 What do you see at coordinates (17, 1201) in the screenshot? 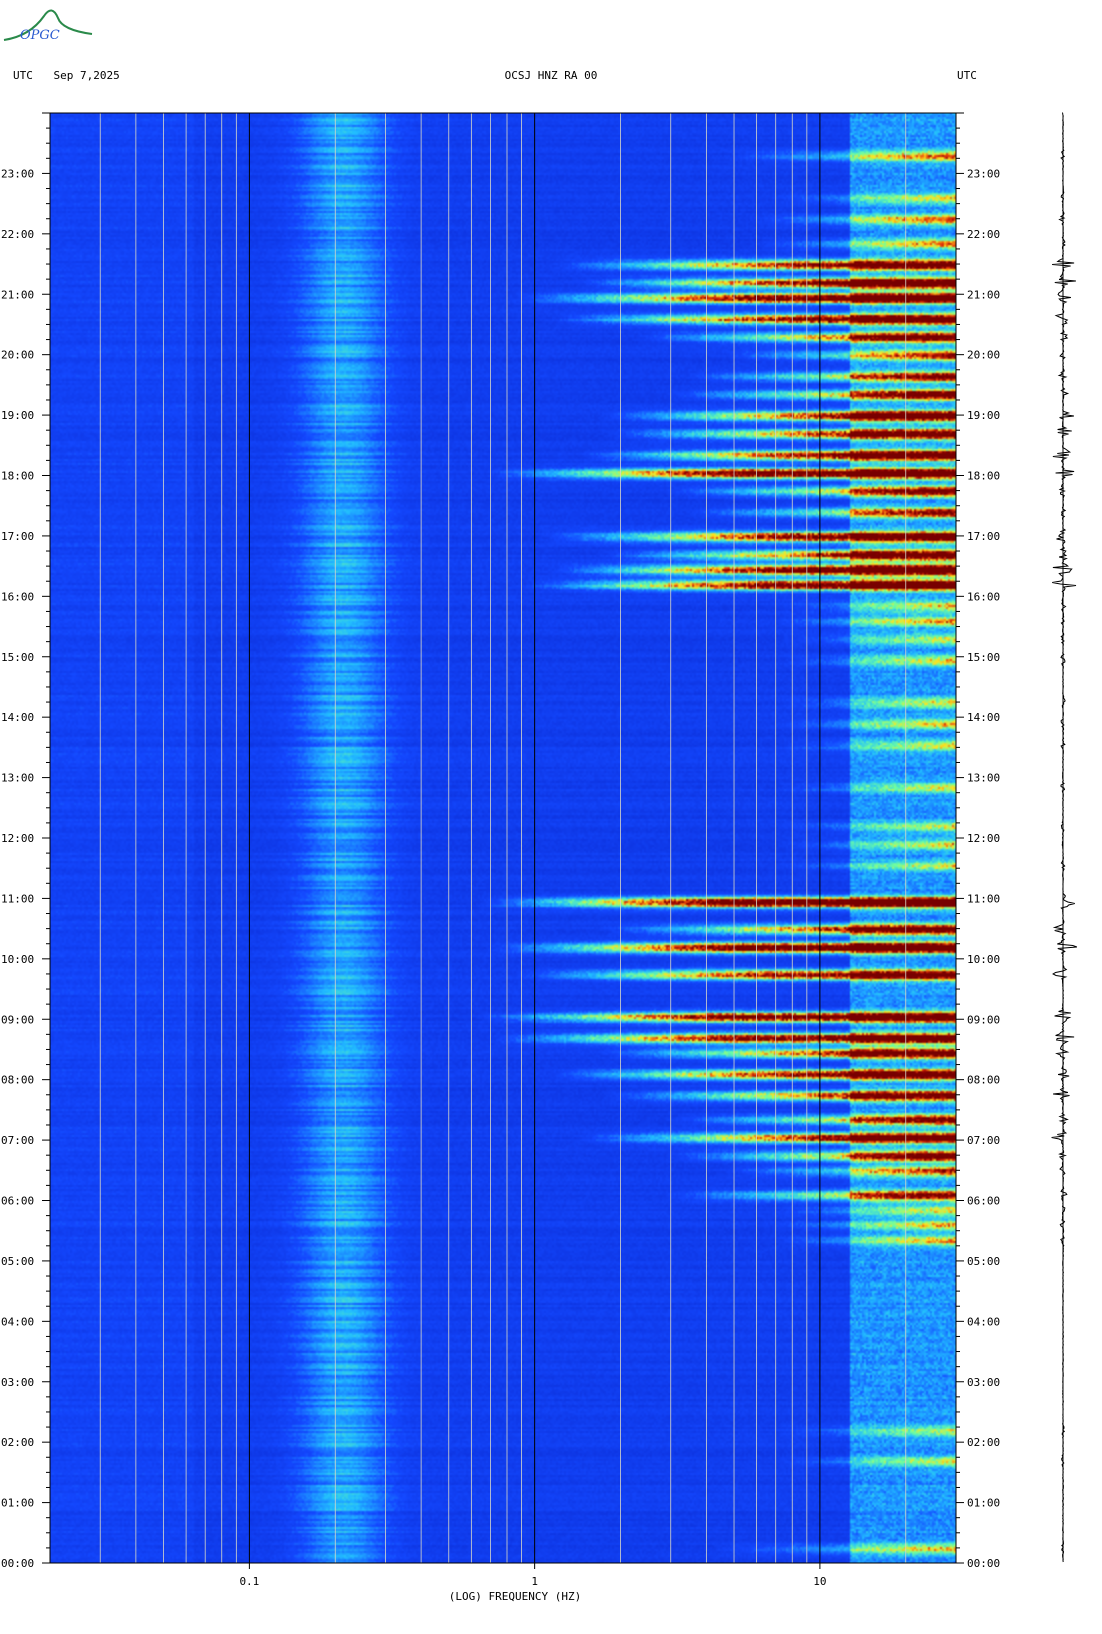
I see `y-tick-label-left: 06:00` at bounding box center [17, 1201].